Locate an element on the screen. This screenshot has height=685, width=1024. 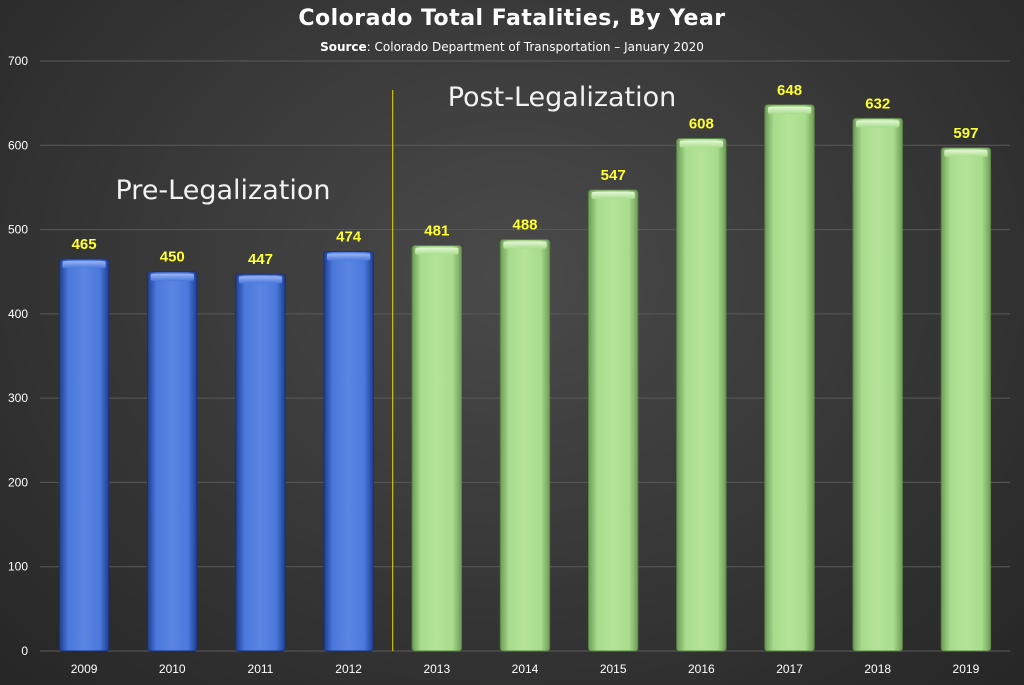
bar-2015 is located at coordinates (613, 420).